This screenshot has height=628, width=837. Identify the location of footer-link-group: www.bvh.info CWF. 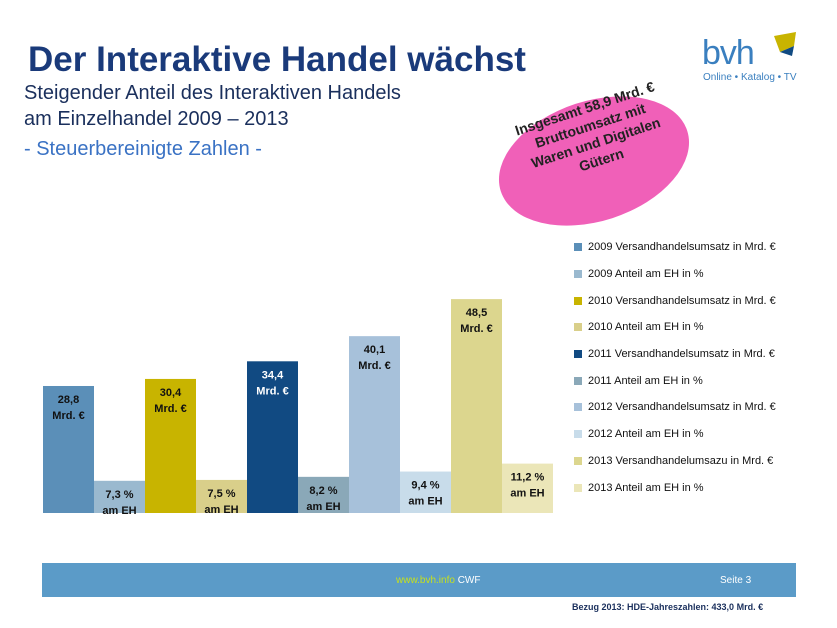
(438, 580).